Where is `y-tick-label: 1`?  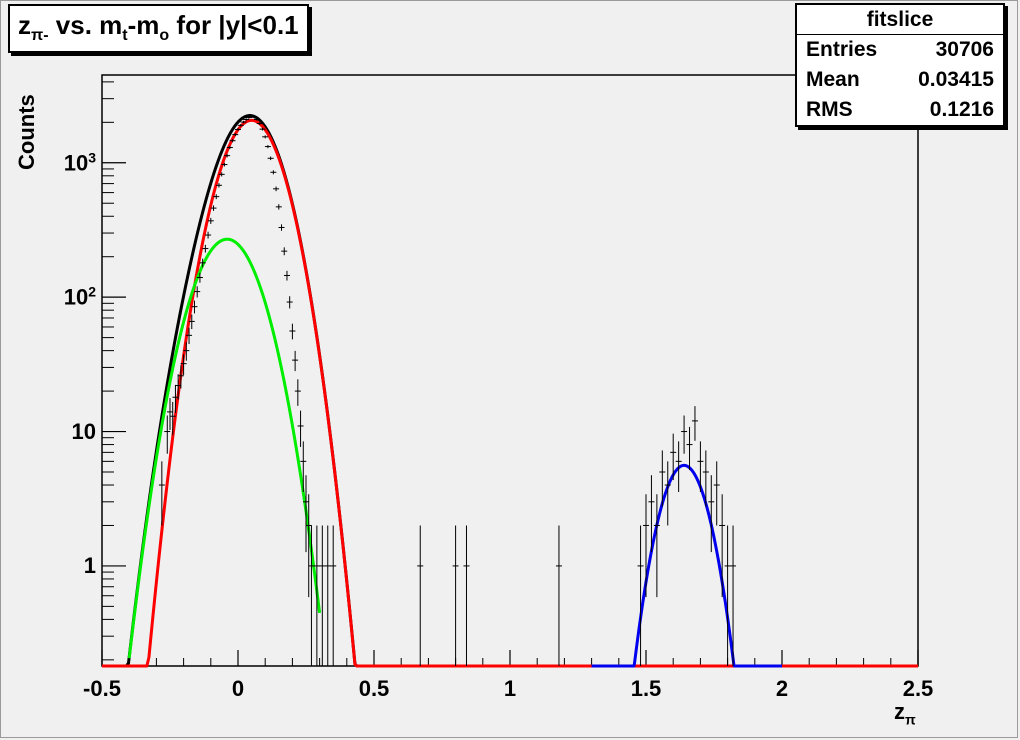
y-tick-label: 1 is located at coordinates (89, 565).